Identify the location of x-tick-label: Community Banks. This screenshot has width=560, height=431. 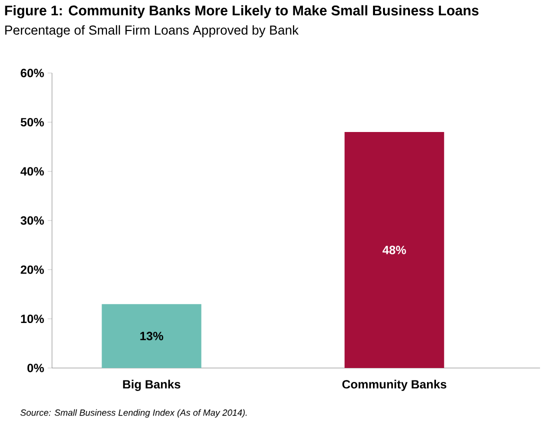
(394, 385).